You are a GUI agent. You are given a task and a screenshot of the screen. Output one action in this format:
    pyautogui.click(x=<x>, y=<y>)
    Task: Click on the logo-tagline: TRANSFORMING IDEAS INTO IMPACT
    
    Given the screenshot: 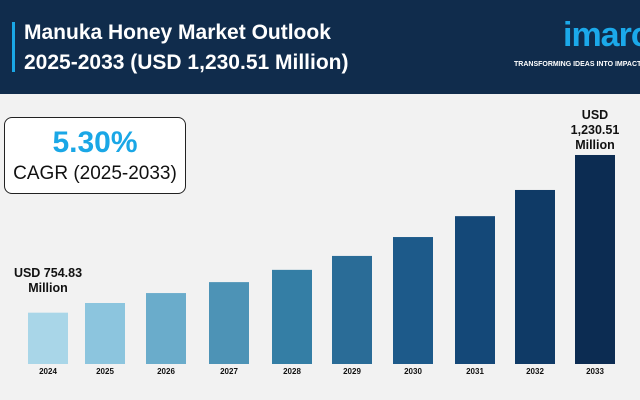 What is the action you would take?
    pyautogui.click(x=577, y=64)
    